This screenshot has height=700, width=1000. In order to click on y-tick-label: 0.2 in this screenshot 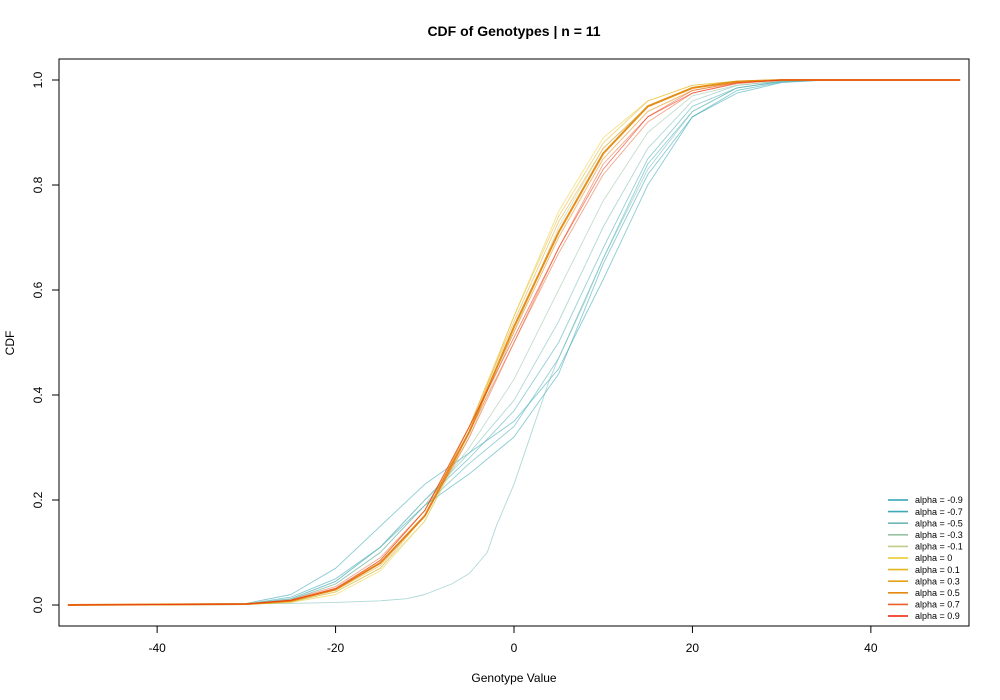, I will do `click(38, 499)`.